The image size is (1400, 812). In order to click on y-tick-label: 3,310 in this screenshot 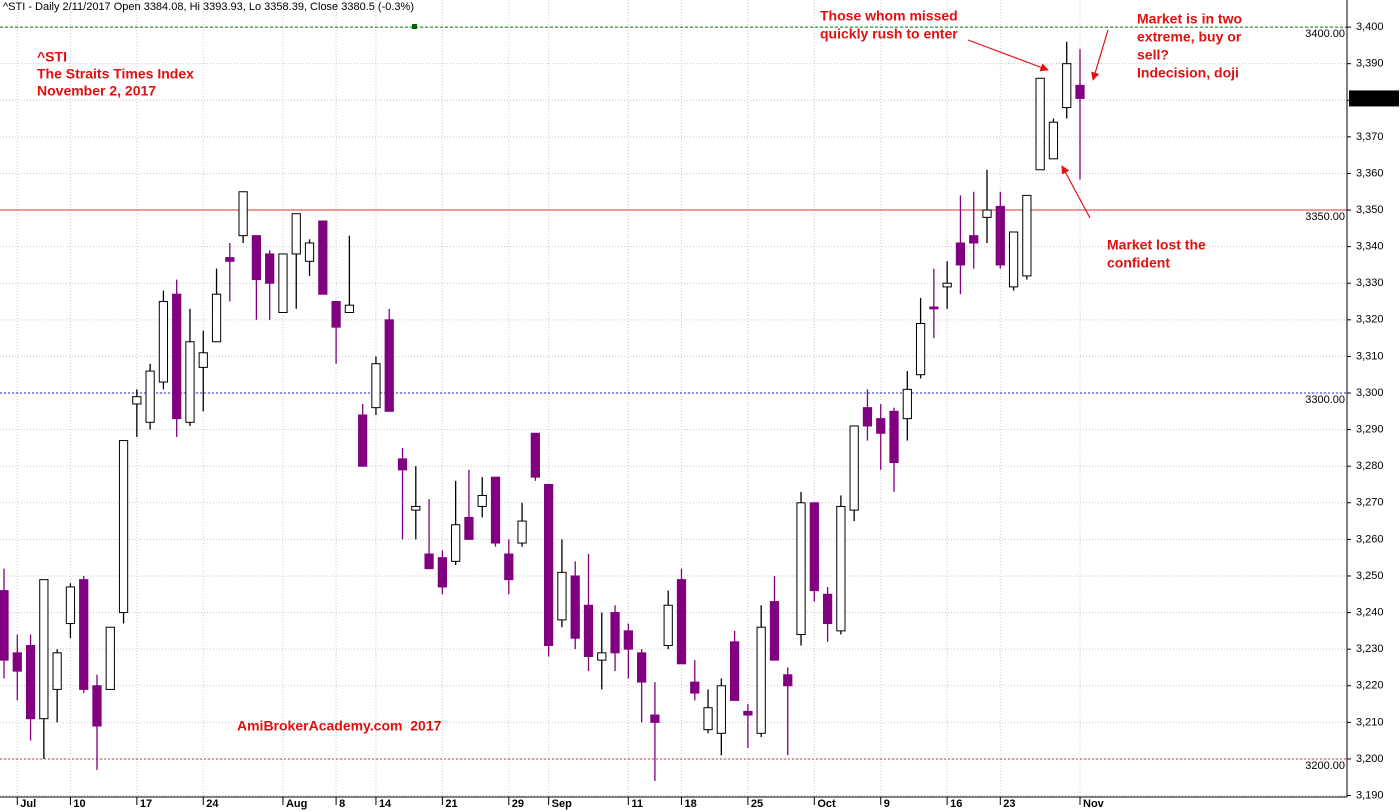, I will do `click(1370, 356)`.